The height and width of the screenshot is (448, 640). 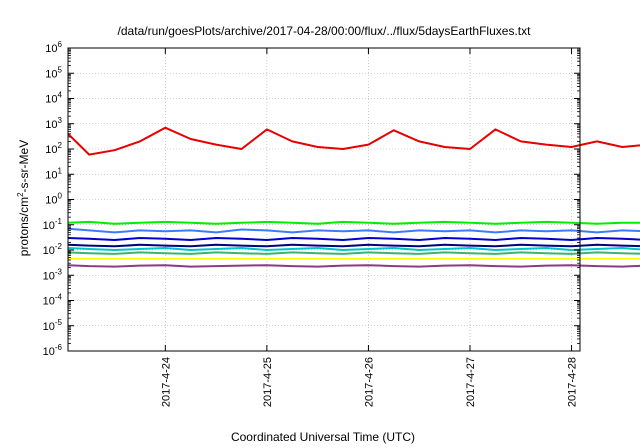 I want to click on y-tick-label: 10⁻⁴, so click(x=53, y=300).